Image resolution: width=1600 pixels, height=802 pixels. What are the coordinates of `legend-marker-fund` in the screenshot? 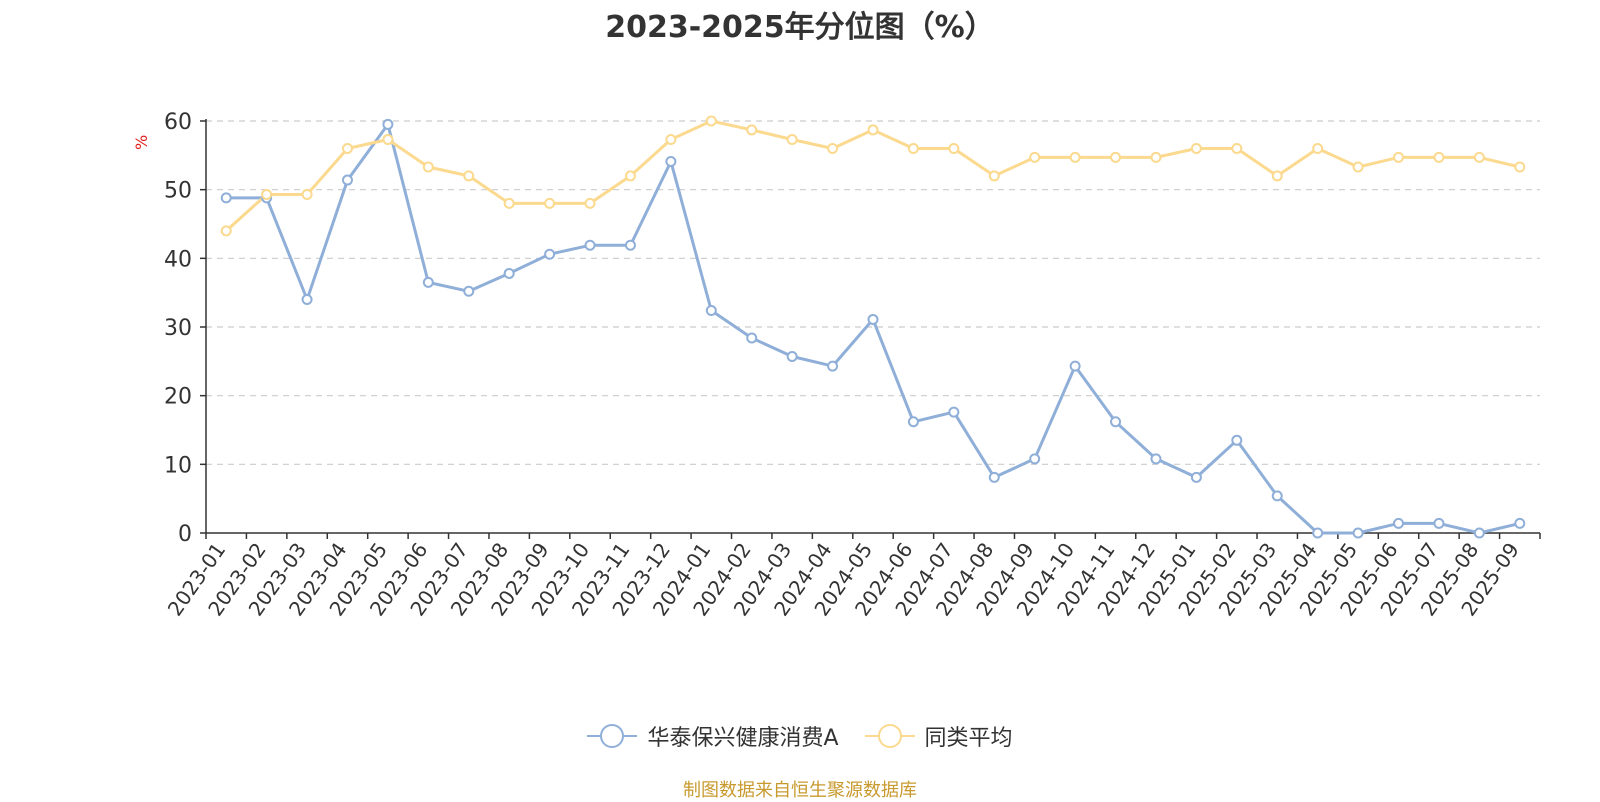 It's located at (612, 736).